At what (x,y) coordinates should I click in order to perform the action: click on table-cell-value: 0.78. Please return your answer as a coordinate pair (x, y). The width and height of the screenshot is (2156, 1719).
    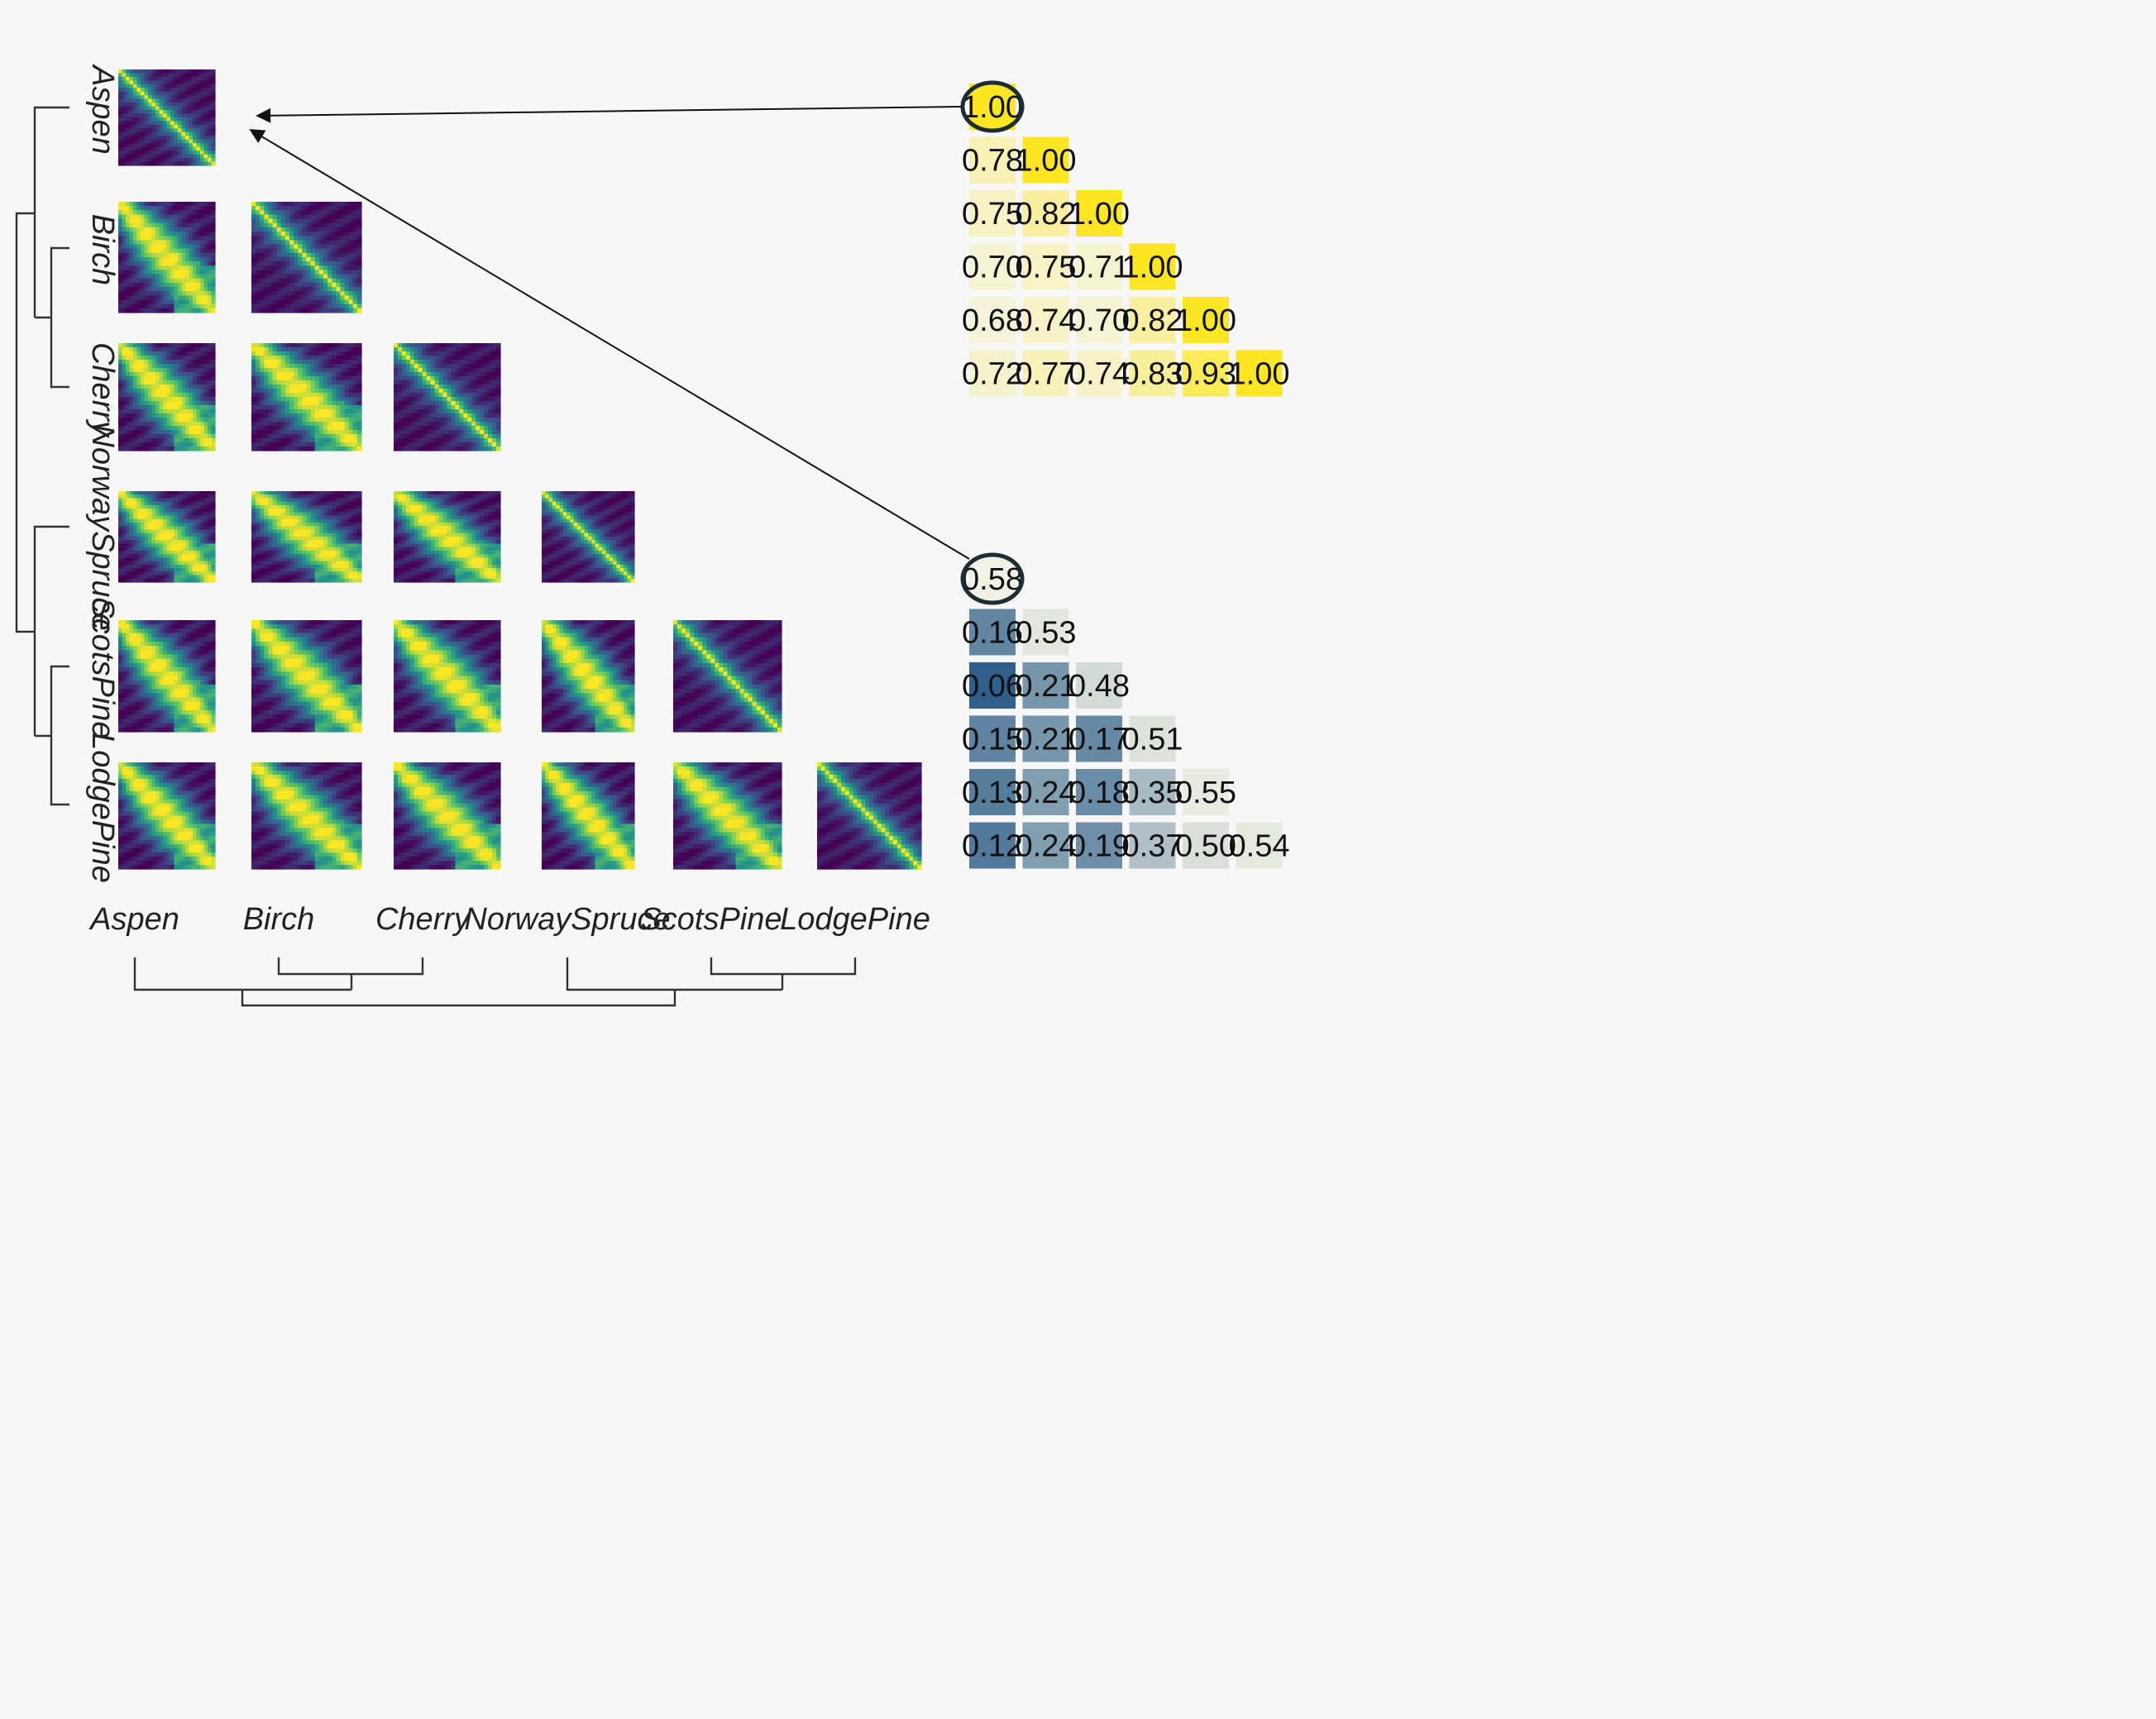
    Looking at the image, I should click on (992, 161).